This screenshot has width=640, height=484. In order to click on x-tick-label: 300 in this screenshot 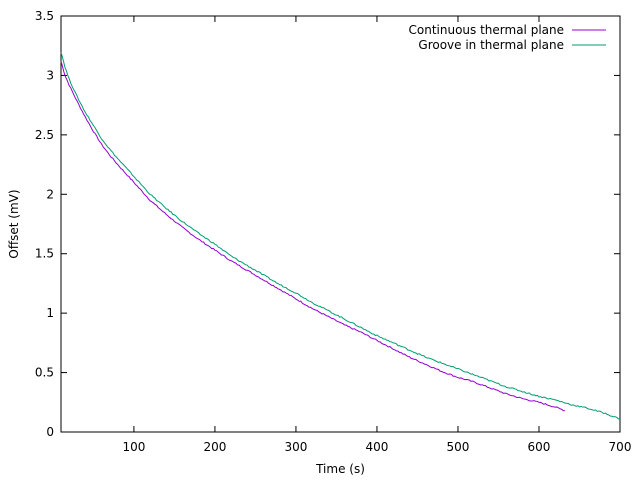, I will do `click(295, 447)`.